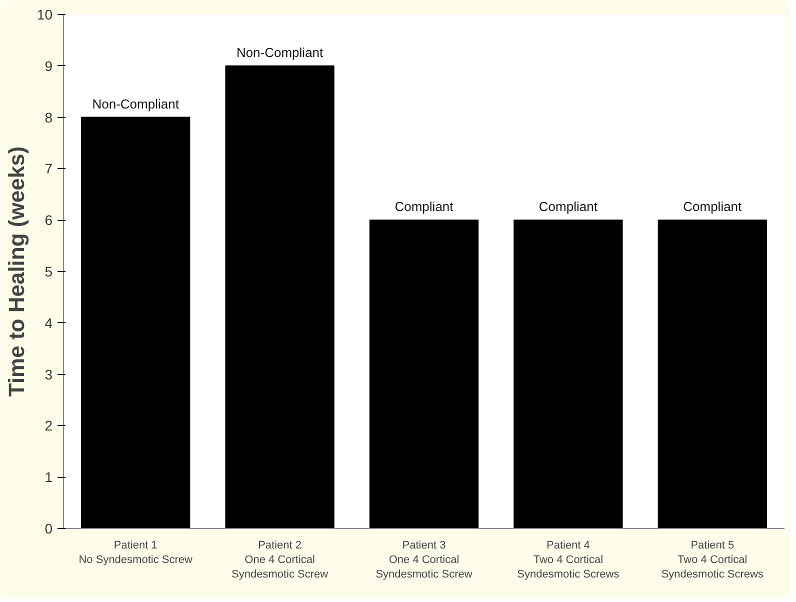 Image resolution: width=796 pixels, height=602 pixels. What do you see at coordinates (48, 66) in the screenshot?
I see `y-tick-label: 9` at bounding box center [48, 66].